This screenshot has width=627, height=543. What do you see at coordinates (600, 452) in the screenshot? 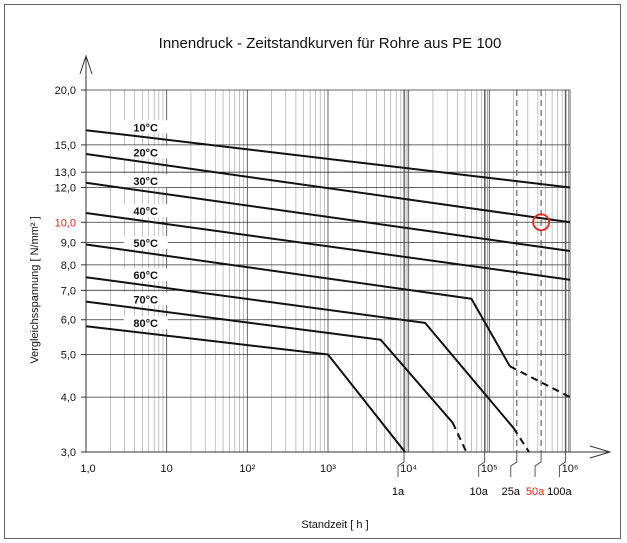
I see `x-axis-arrow` at bounding box center [600, 452].